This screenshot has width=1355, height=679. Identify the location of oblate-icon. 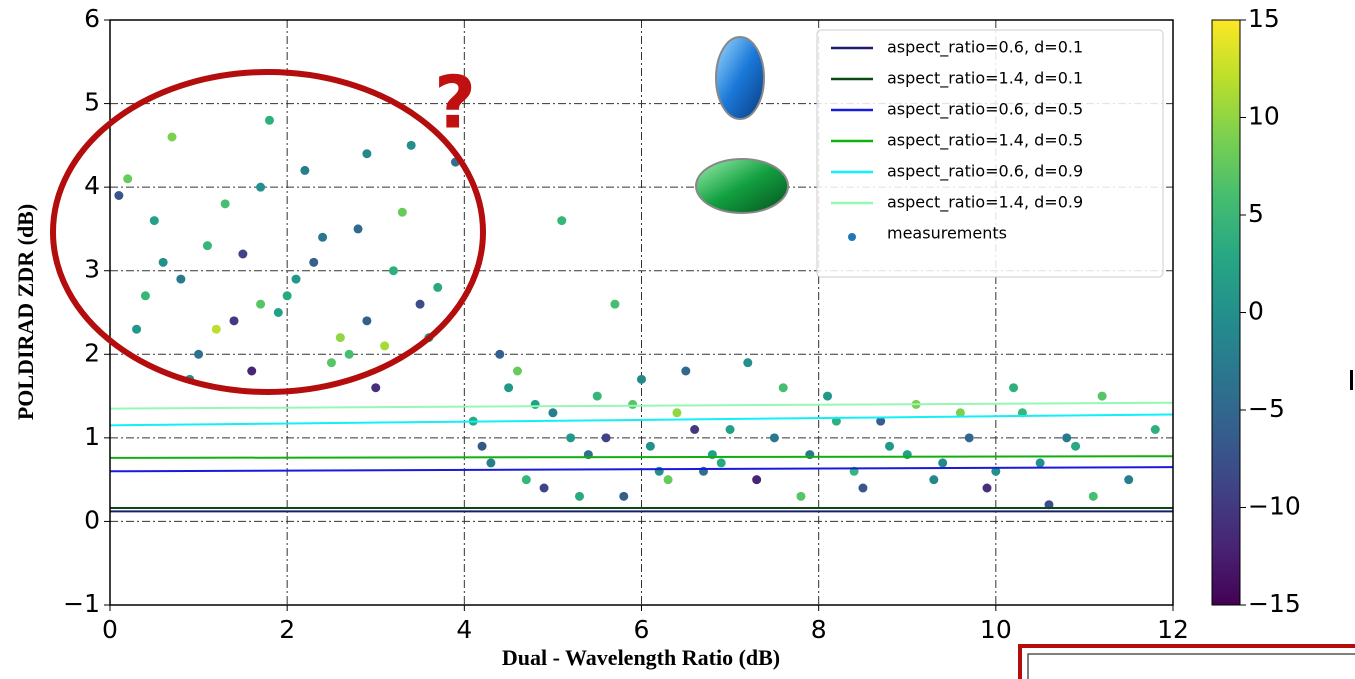
(742, 186).